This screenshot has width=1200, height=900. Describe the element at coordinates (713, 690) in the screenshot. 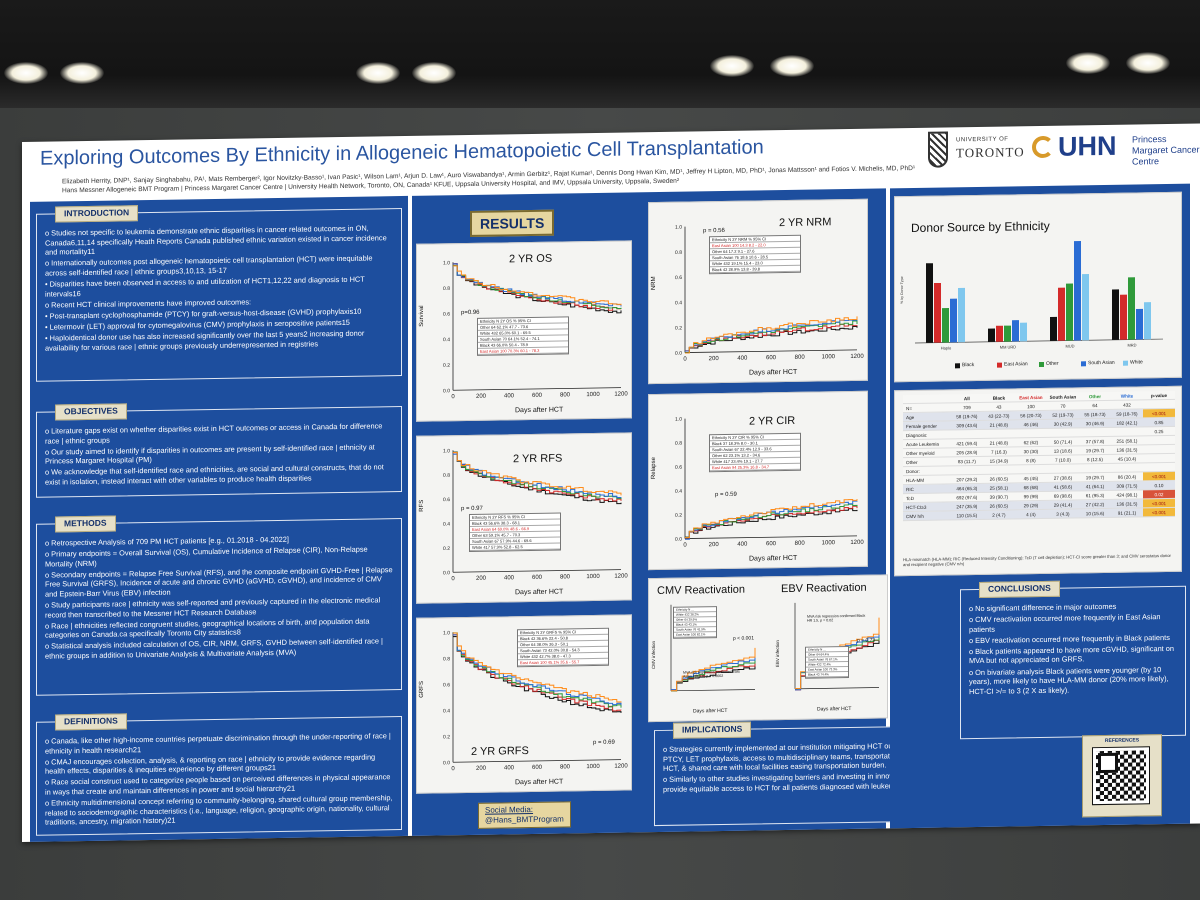

I see `cmv-x-axis` at that location.